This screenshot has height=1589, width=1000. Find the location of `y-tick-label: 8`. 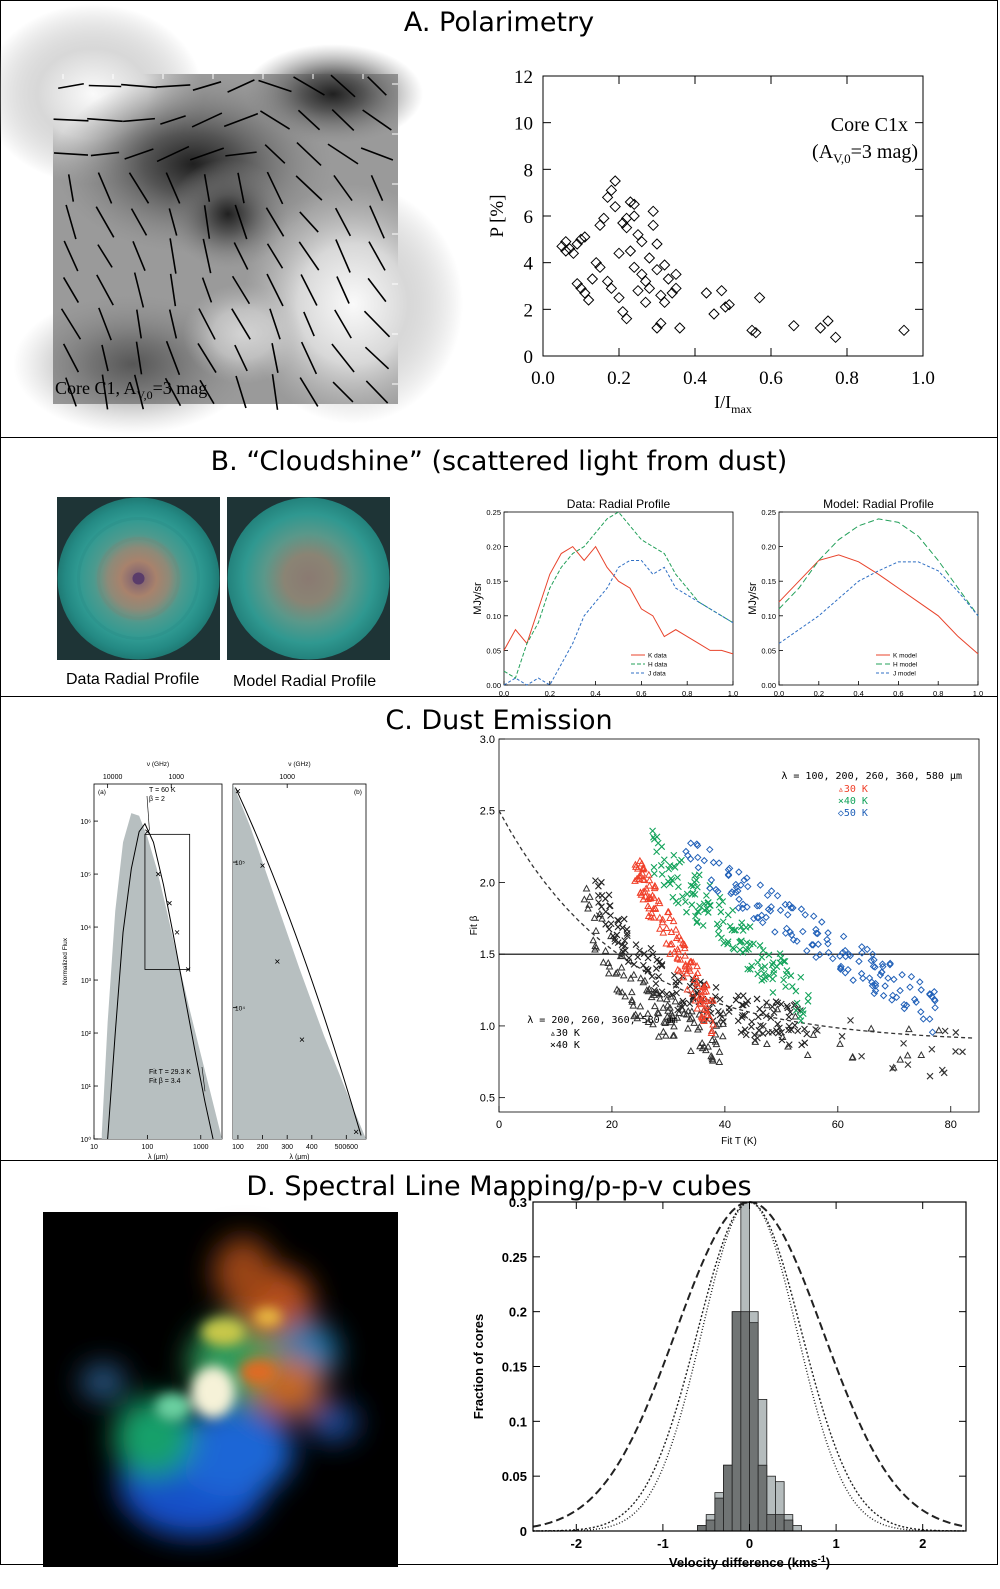

y-tick-label: 8 is located at coordinates (529, 170).